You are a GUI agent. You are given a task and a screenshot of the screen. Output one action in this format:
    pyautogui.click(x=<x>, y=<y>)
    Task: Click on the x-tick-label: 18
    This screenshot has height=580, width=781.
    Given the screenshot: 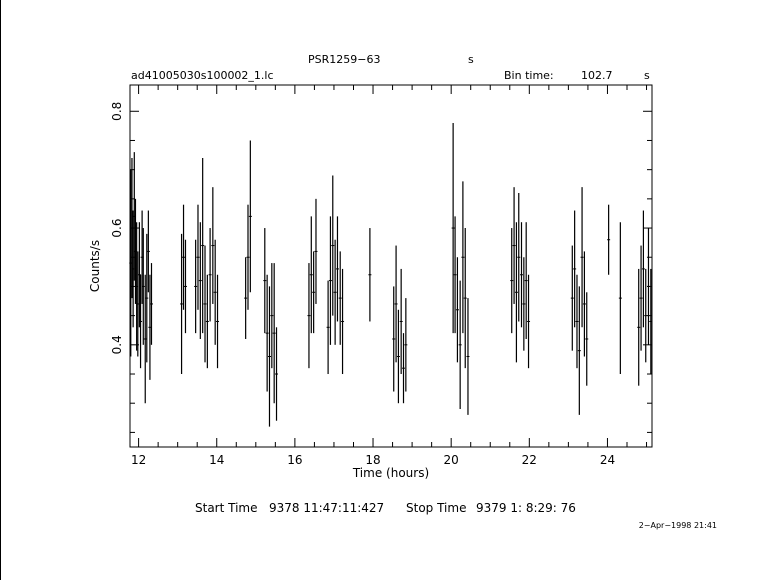 What is the action you would take?
    pyautogui.click(x=372, y=460)
    